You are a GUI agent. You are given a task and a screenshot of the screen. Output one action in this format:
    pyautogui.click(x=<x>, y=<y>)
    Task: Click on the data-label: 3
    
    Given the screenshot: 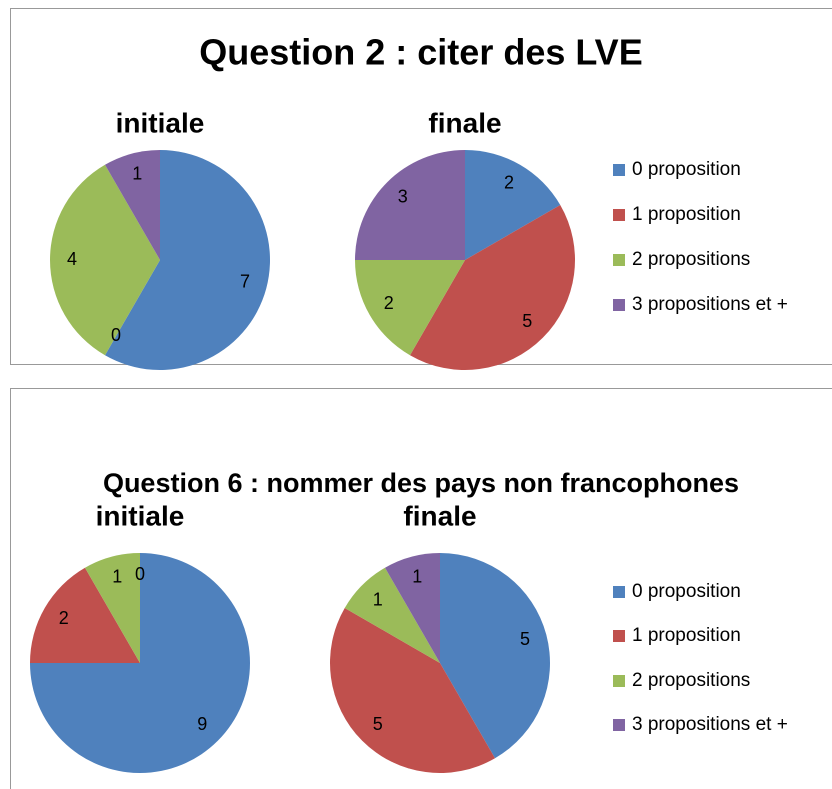 What is the action you would take?
    pyautogui.click(x=403, y=197)
    